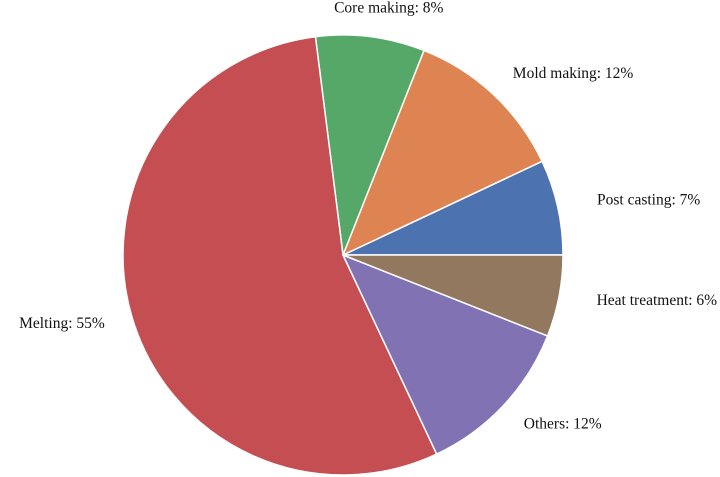 This screenshot has width=720, height=477. What do you see at coordinates (657, 300) in the screenshot?
I see `pie-slice-label: Heat treatment: 6%` at bounding box center [657, 300].